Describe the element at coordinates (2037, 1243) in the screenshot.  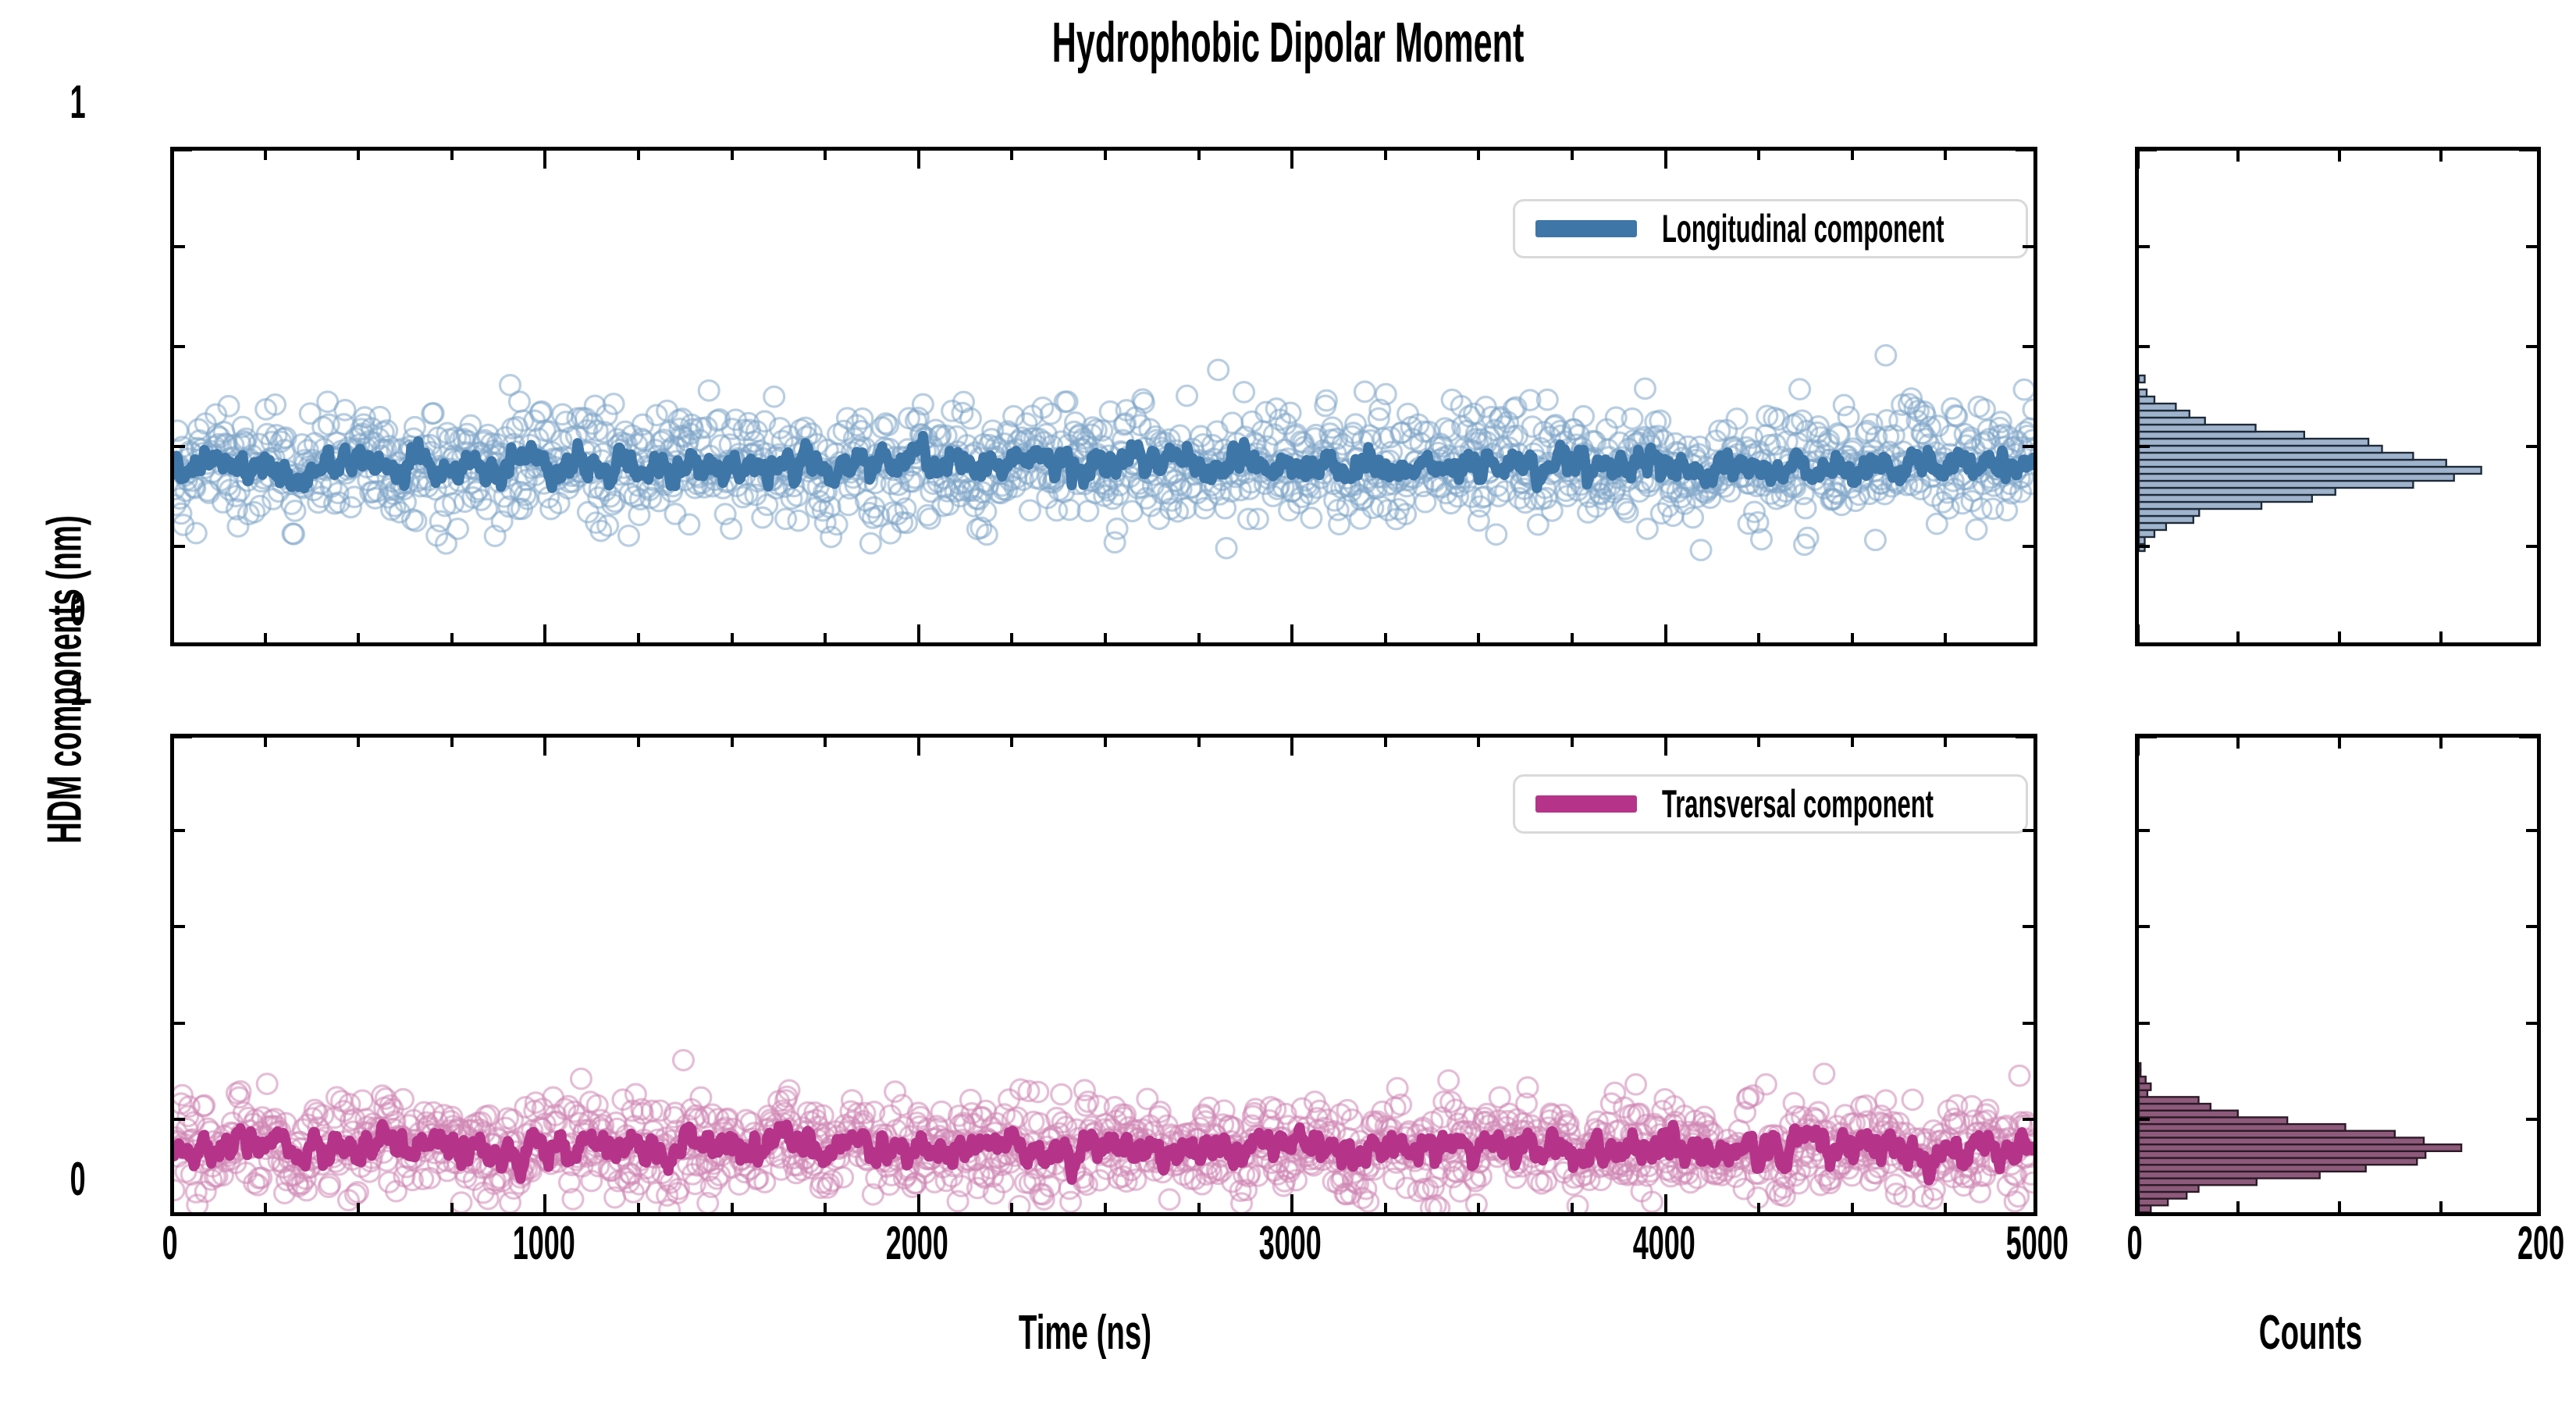
I see `x-tick-label-5000-text: 5000` at that location.